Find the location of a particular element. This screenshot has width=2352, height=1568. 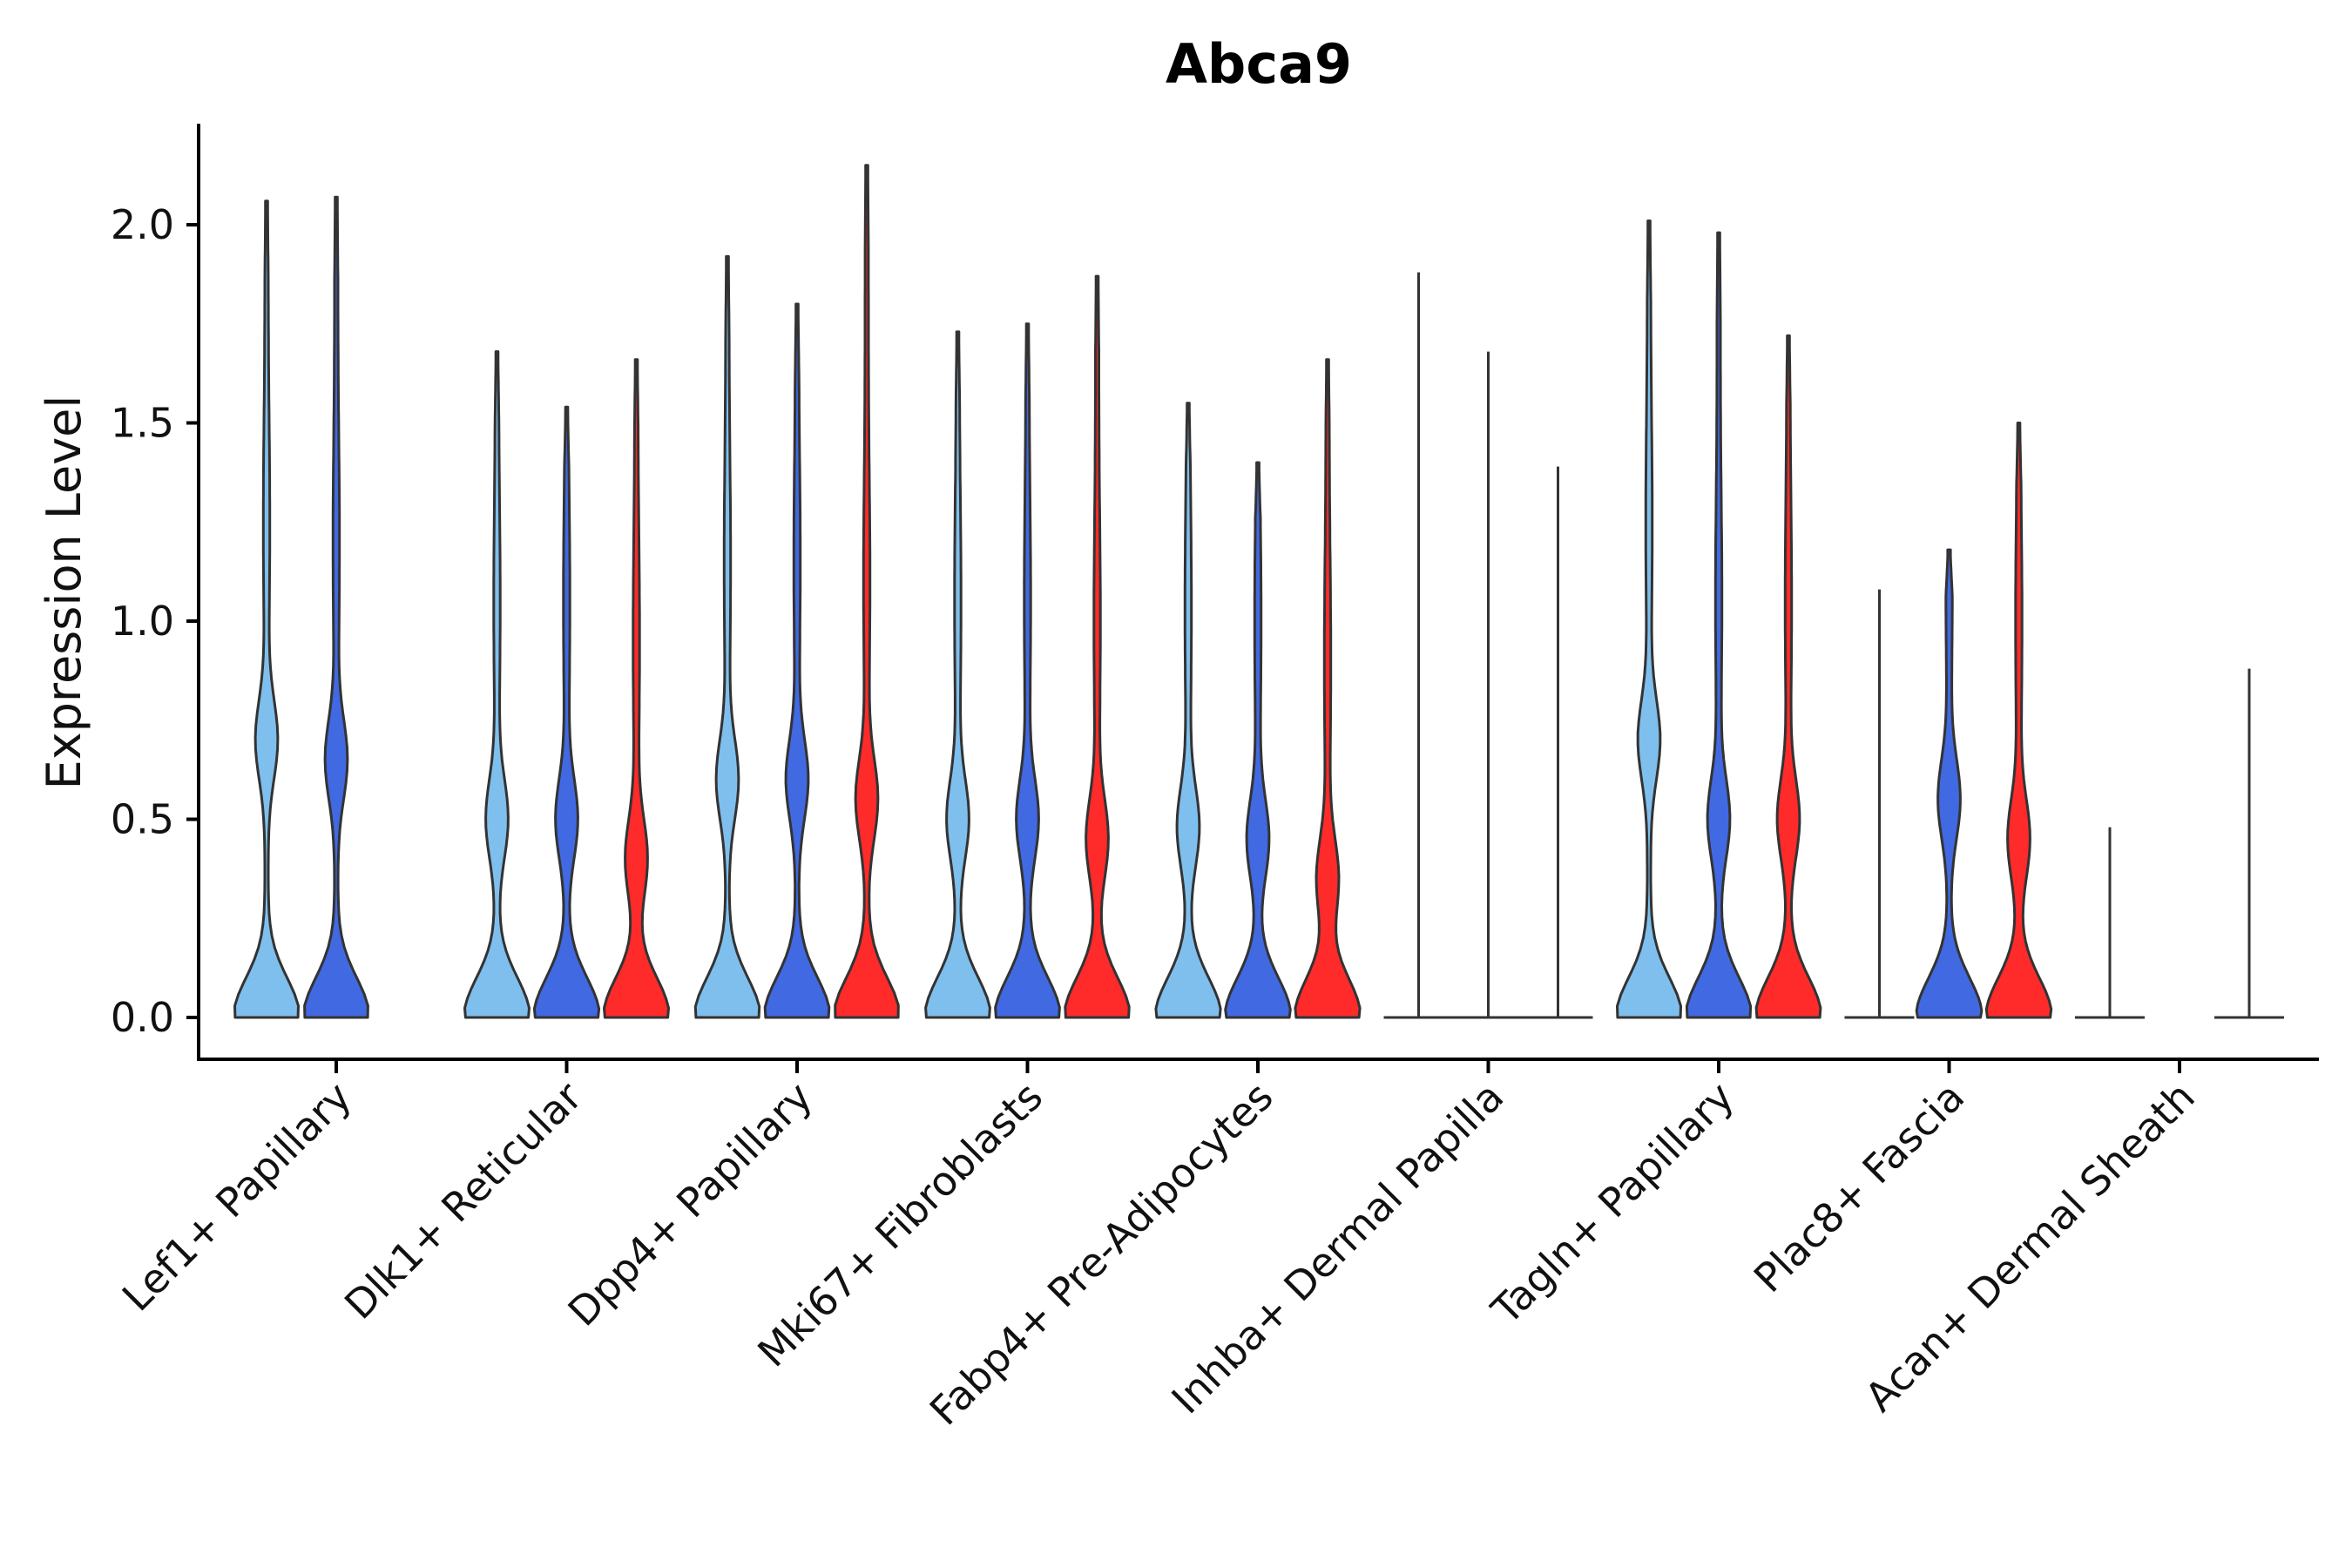

y-axis-label: Expression Level is located at coordinates (64, 592).